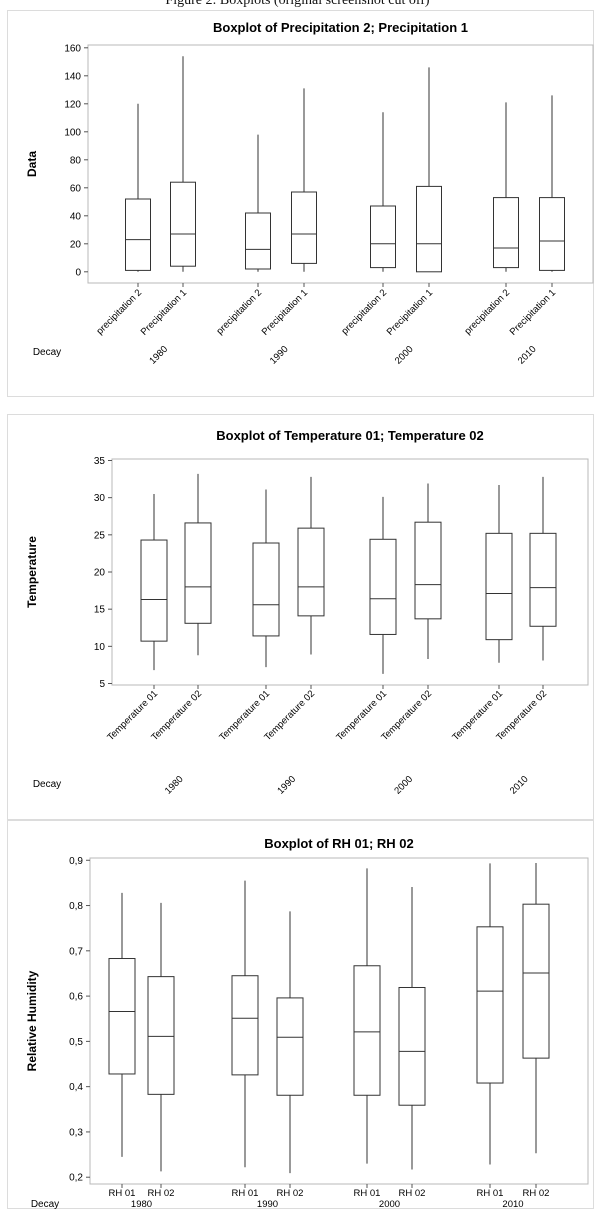 Image resolution: width=595 pixels, height=1210 pixels. What do you see at coordinates (100, 535) in the screenshot?
I see `y-tick-label: 25` at bounding box center [100, 535].